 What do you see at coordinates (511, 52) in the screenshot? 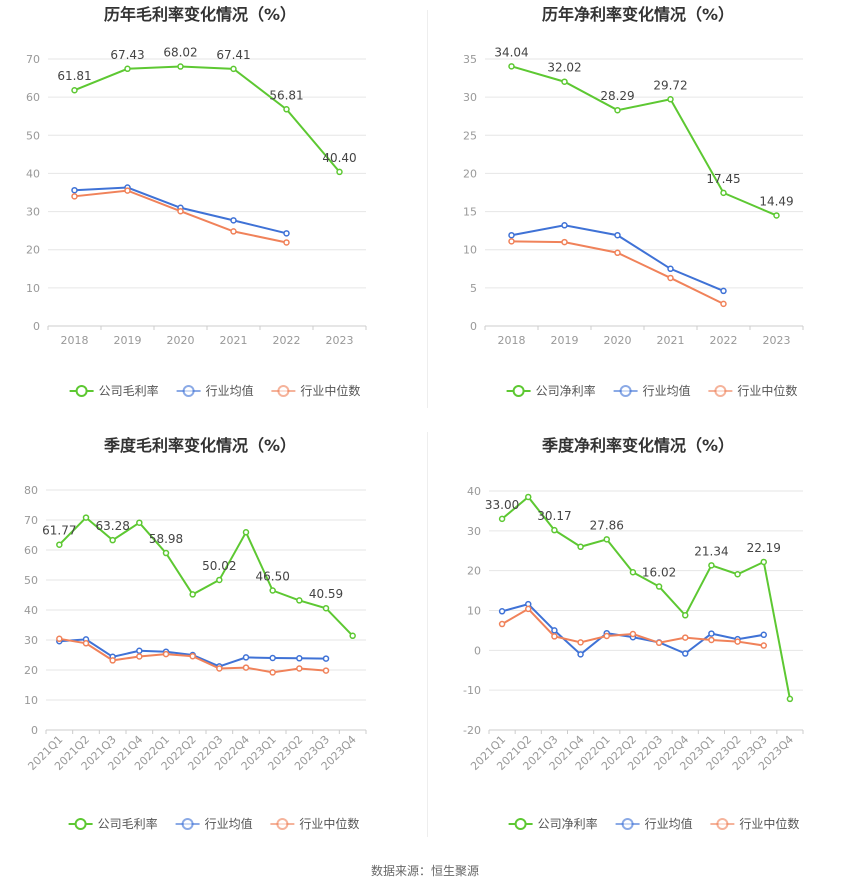
I see `data-label: 34.04` at bounding box center [511, 52].